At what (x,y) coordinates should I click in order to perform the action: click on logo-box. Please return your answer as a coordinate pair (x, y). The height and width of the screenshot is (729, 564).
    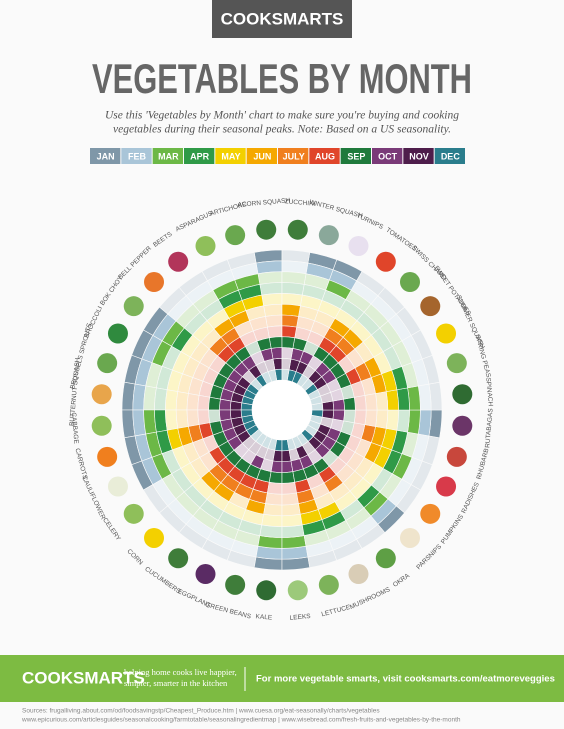
    Looking at the image, I should click on (282, 19).